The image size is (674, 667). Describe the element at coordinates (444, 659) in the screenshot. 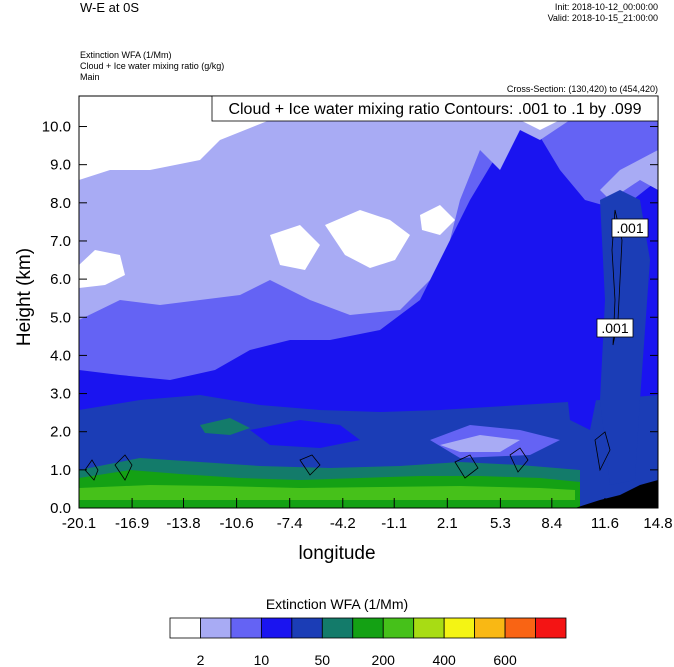

I see `colorbar-label: 400` at that location.